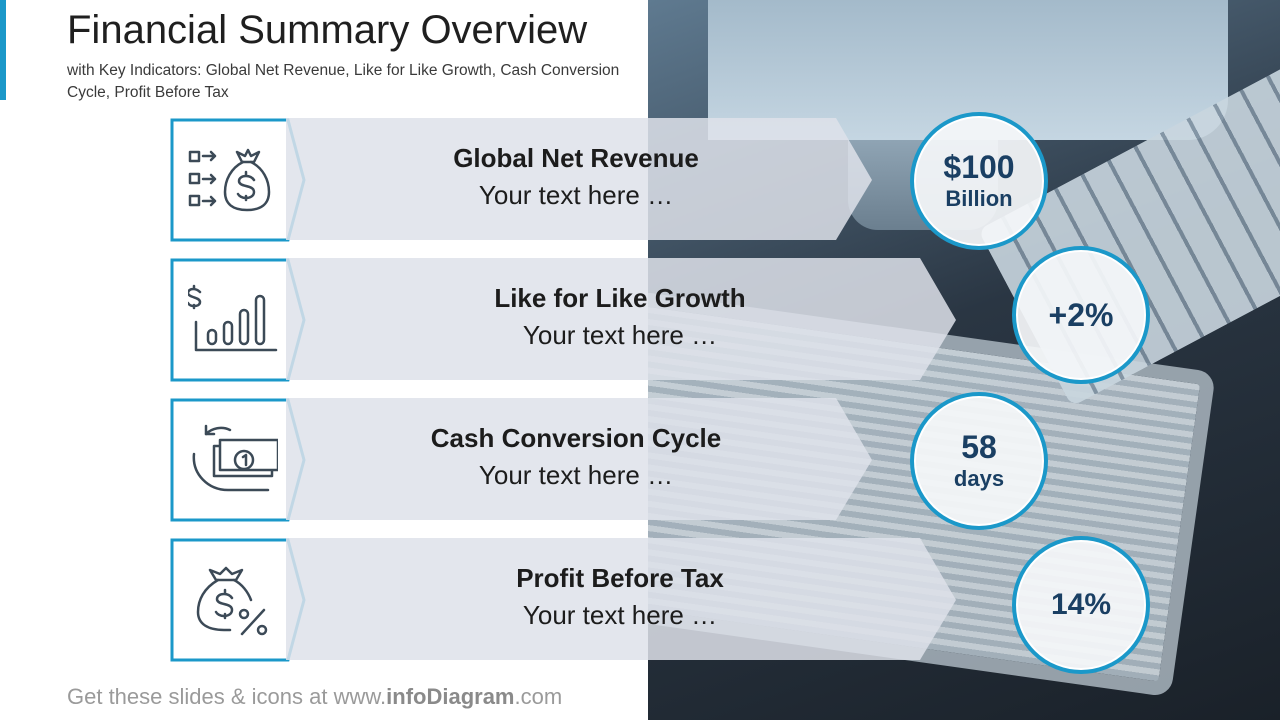  I want to click on kpi-value: +2%, so click(1081, 315).